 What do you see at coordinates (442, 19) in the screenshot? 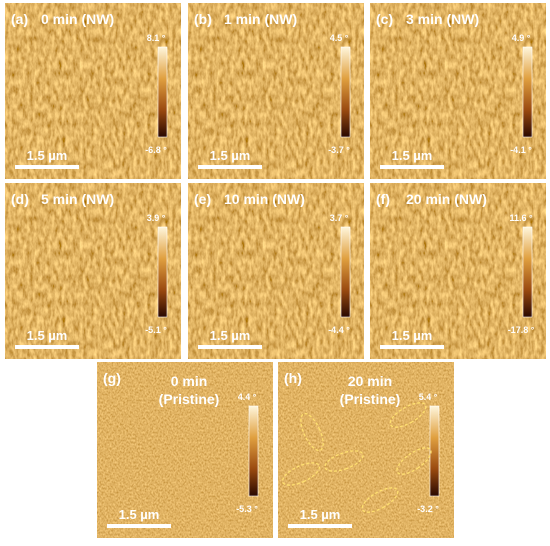
I see `panel-title: 3 min (NW)` at bounding box center [442, 19].